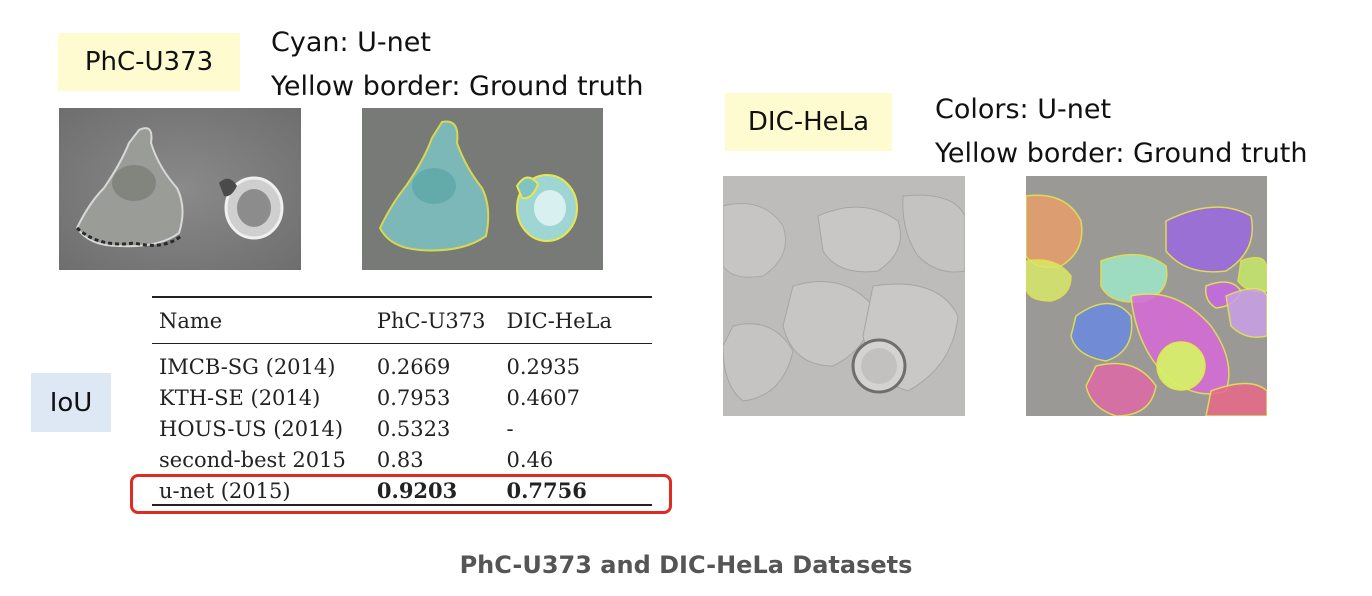 Image resolution: width=1372 pixels, height=596 pixels. Describe the element at coordinates (546, 490) in the screenshot. I see `row-dic-value: 0.7756` at that location.